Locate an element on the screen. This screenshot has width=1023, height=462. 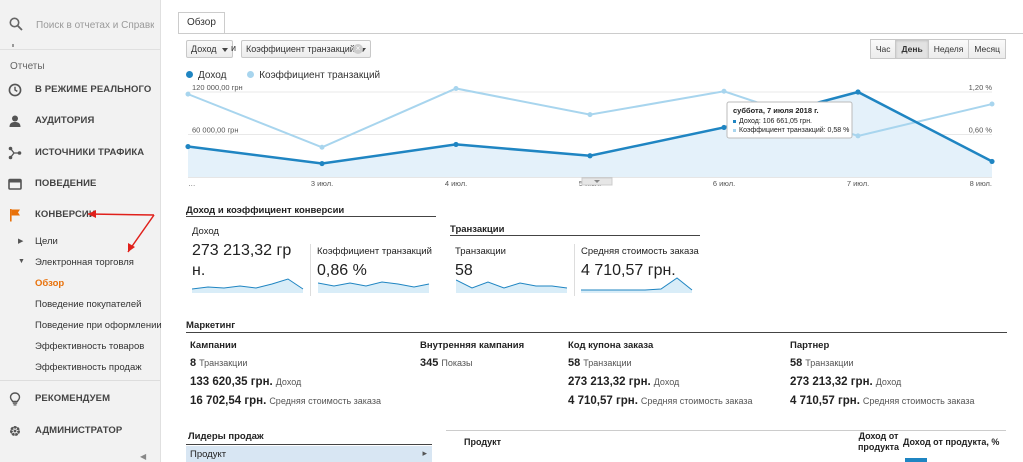
nav-item-conversions: КОНВЕРСИИ is located at coordinates (80, 215).